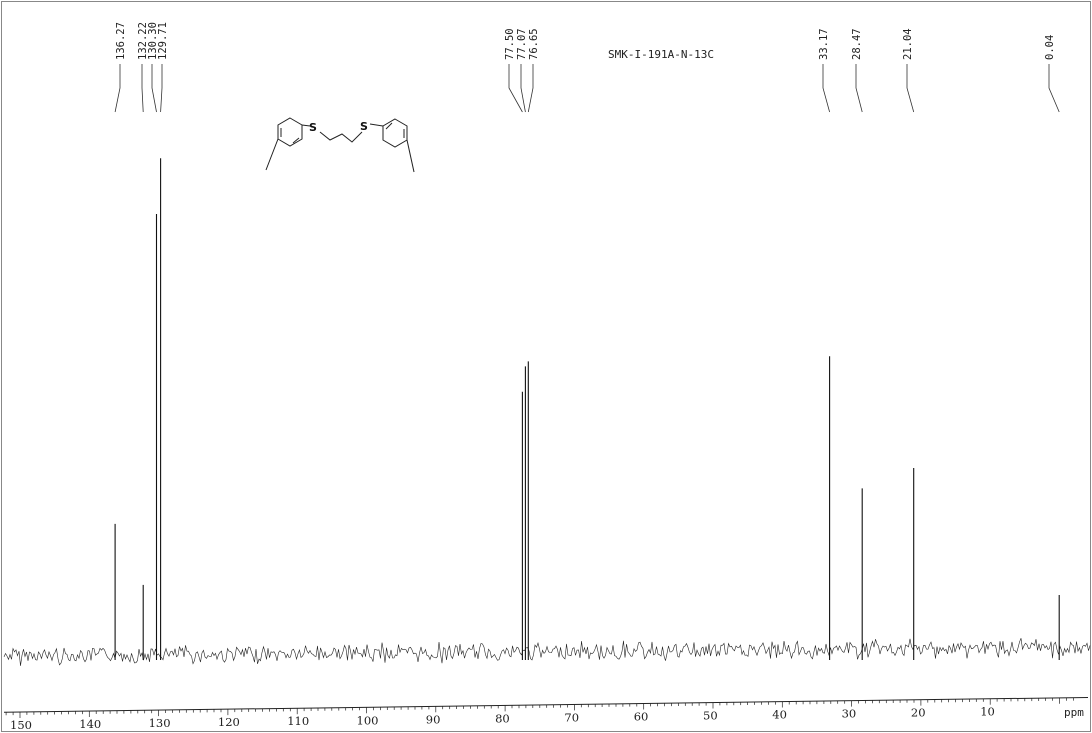 The height and width of the screenshot is (733, 1092). Describe the element at coordinates (641, 717) in the screenshot. I see `x-tick-label-9: 60` at that location.